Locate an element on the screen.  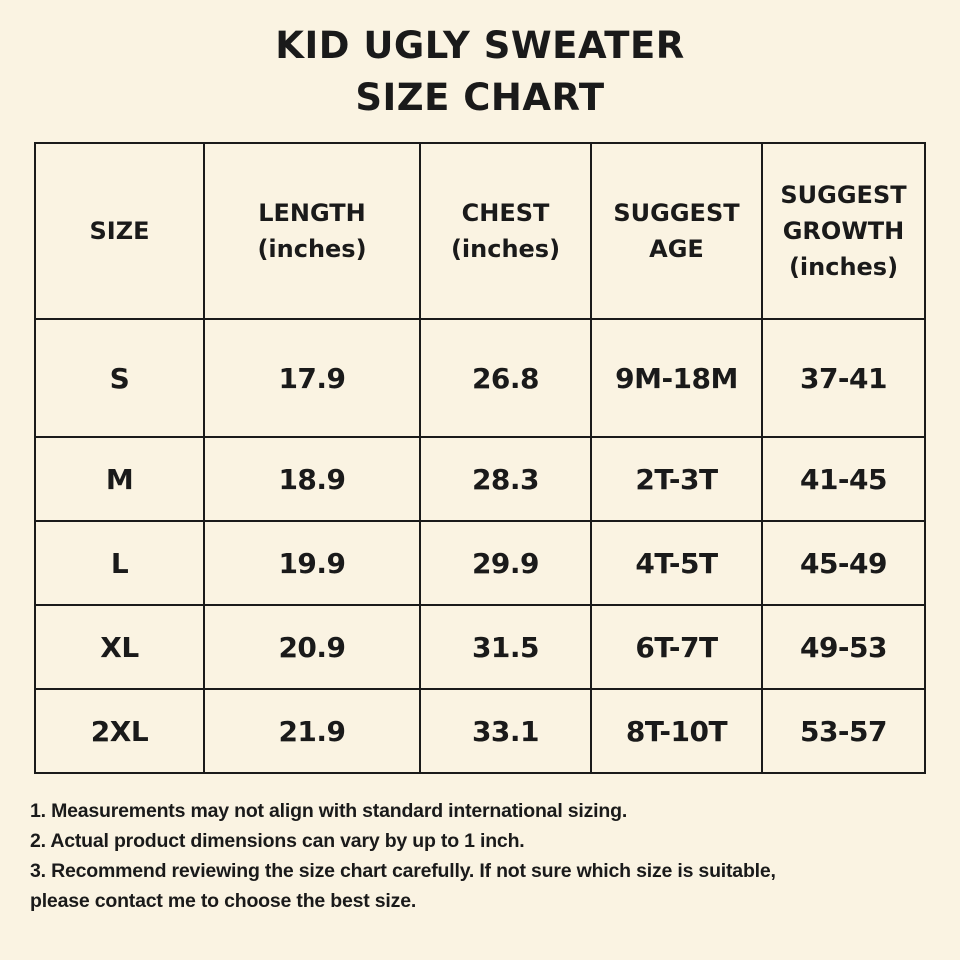
cell-chest: 26.8 is located at coordinates (505, 378).